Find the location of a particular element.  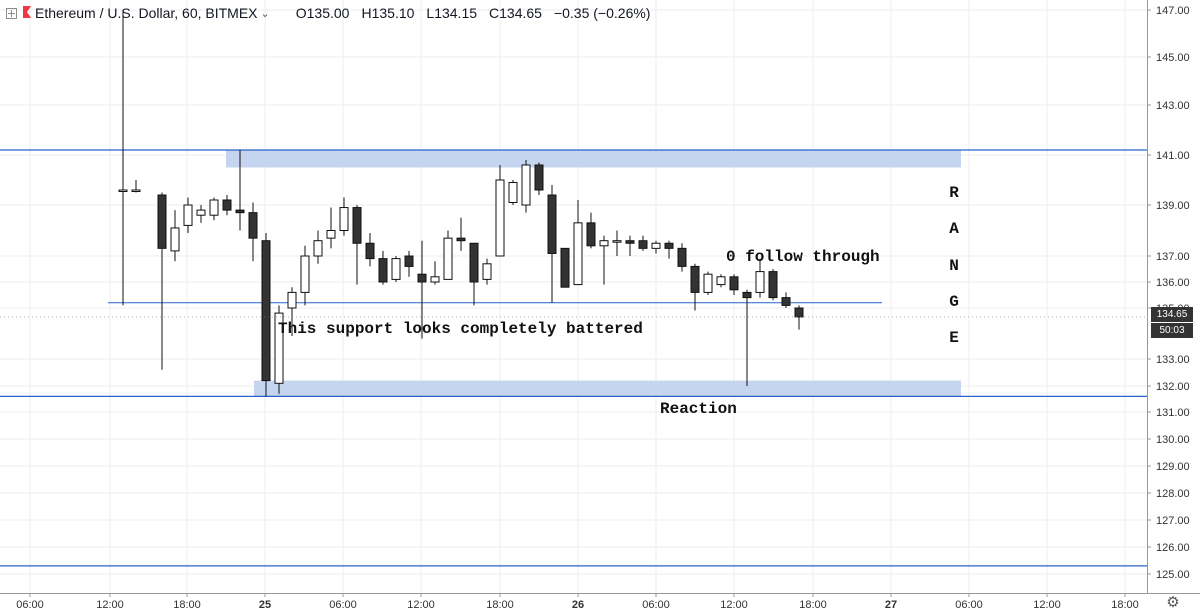

last-price-tag: 134.65 is located at coordinates (1172, 314).